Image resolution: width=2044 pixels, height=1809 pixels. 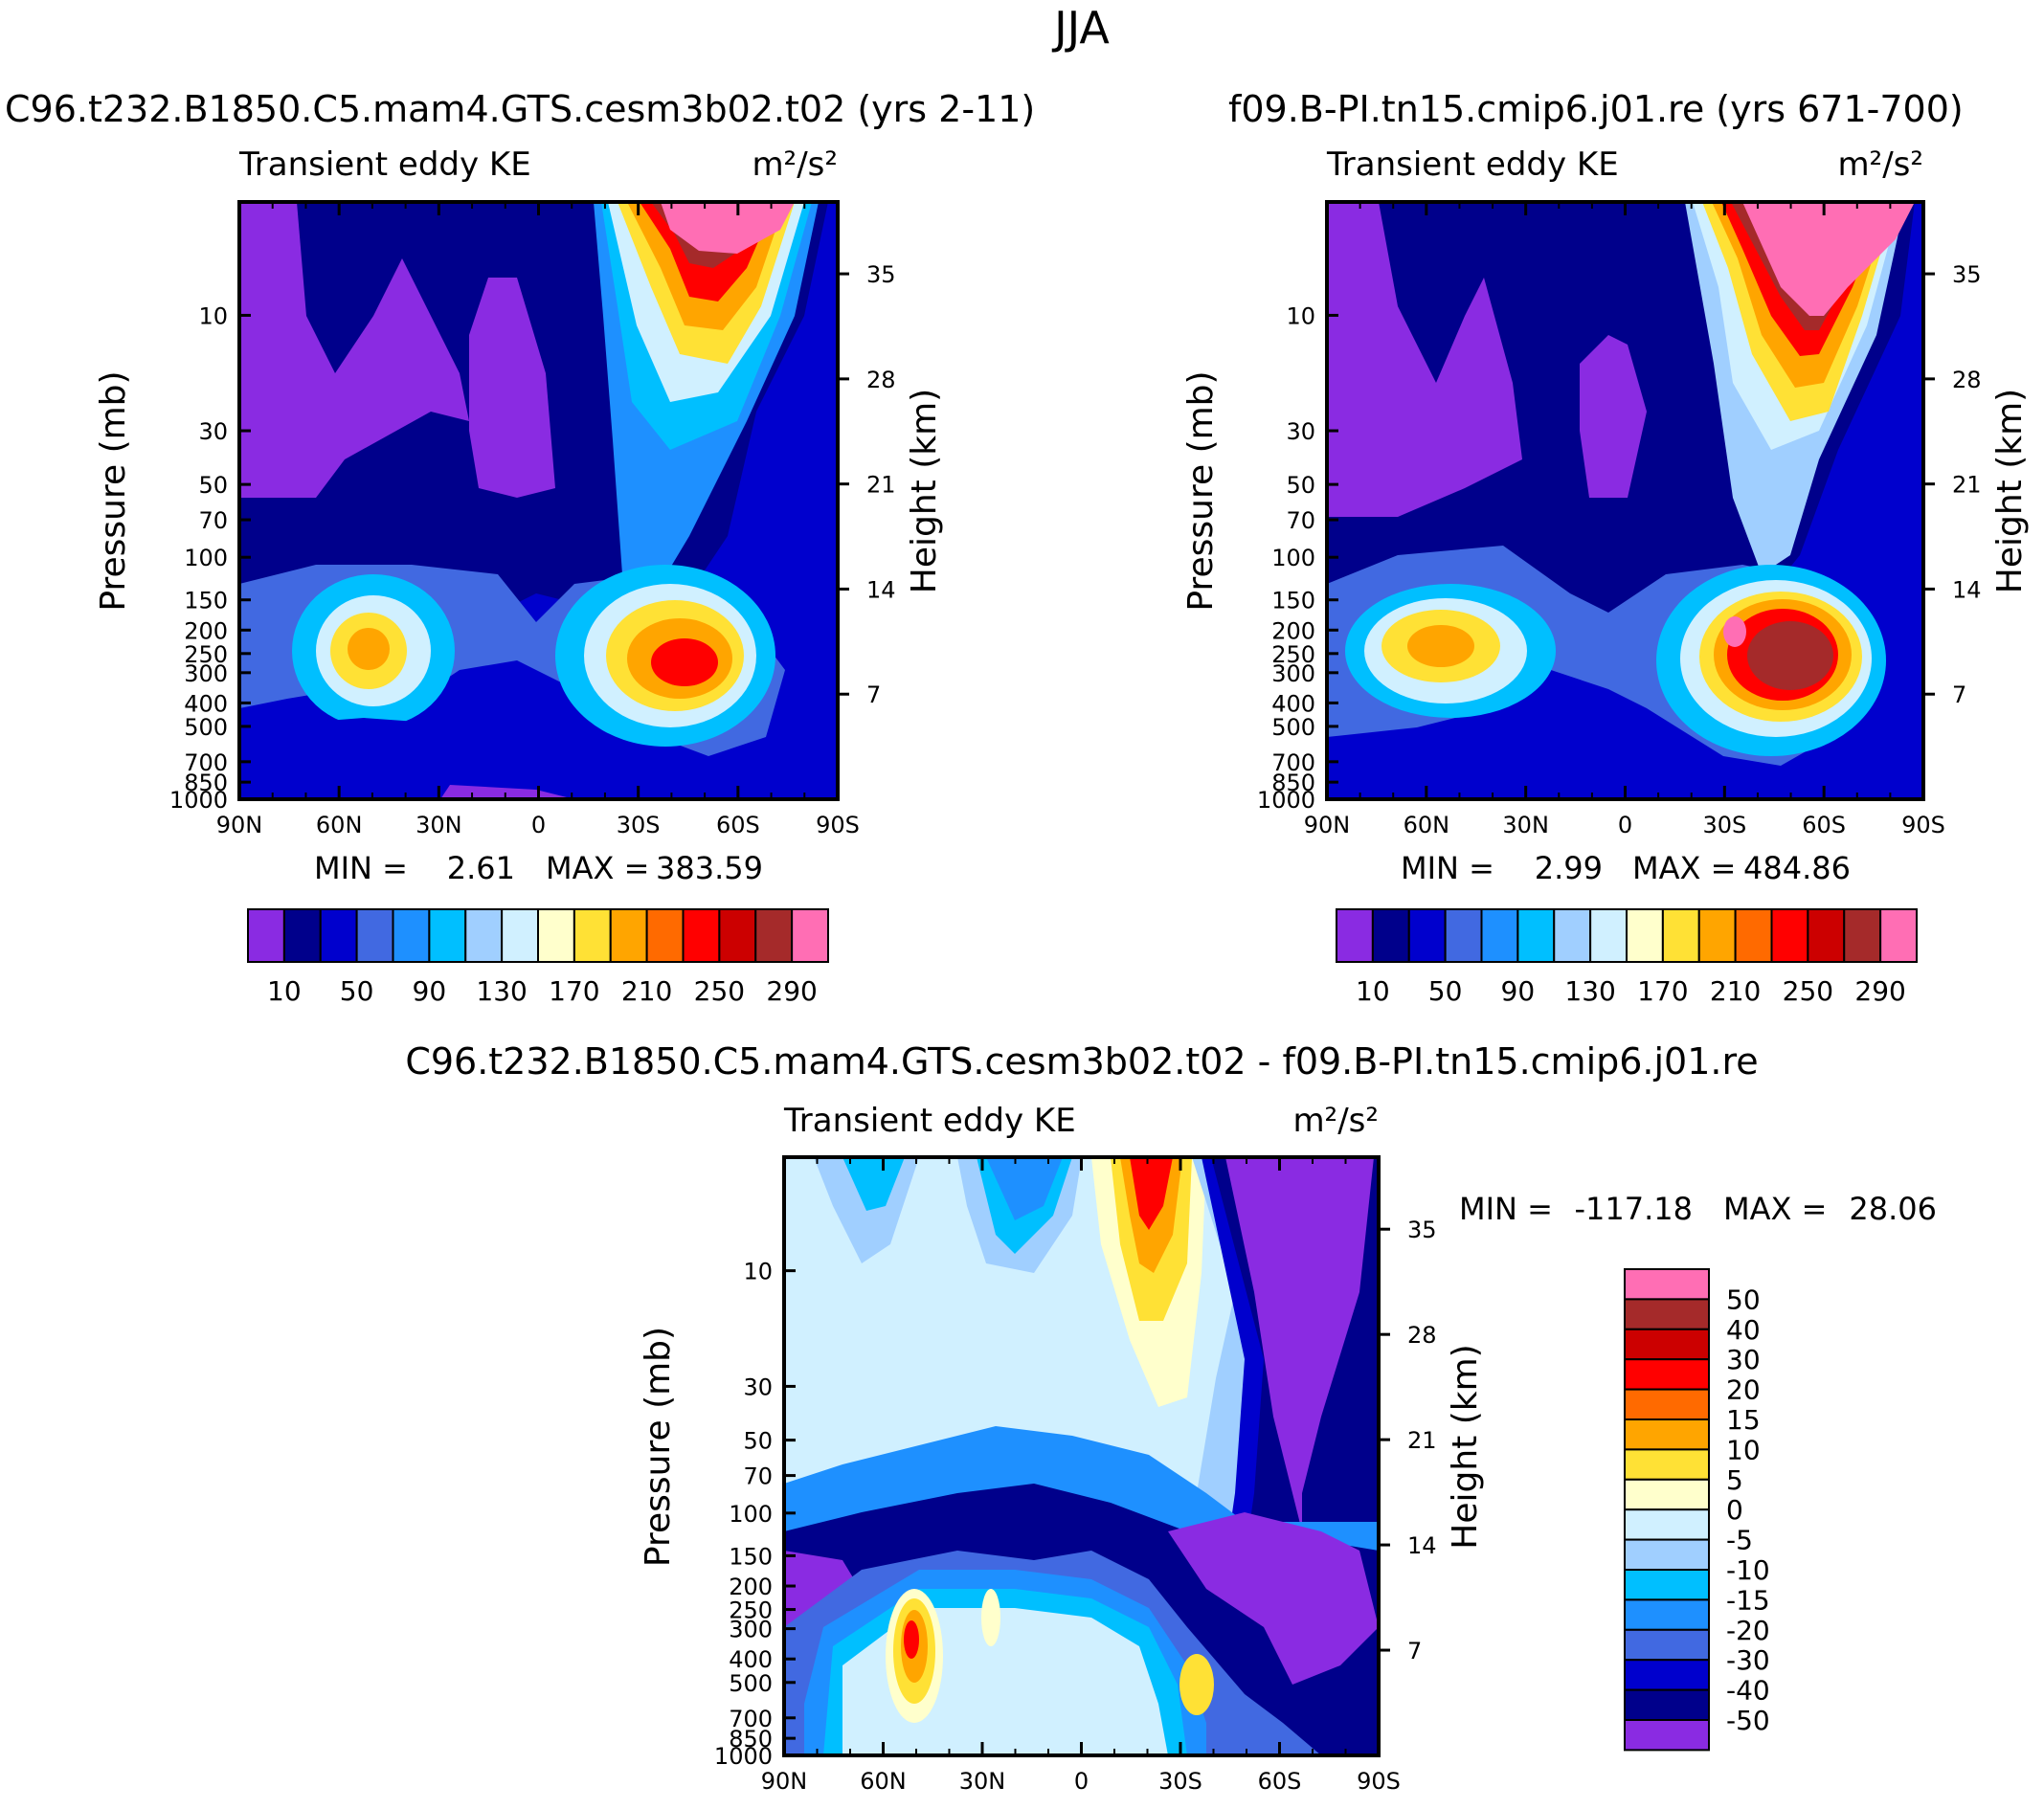 What do you see at coordinates (385, 164) in the screenshot?
I see `panel-1-field-label: Transient eddy KE` at bounding box center [385, 164].